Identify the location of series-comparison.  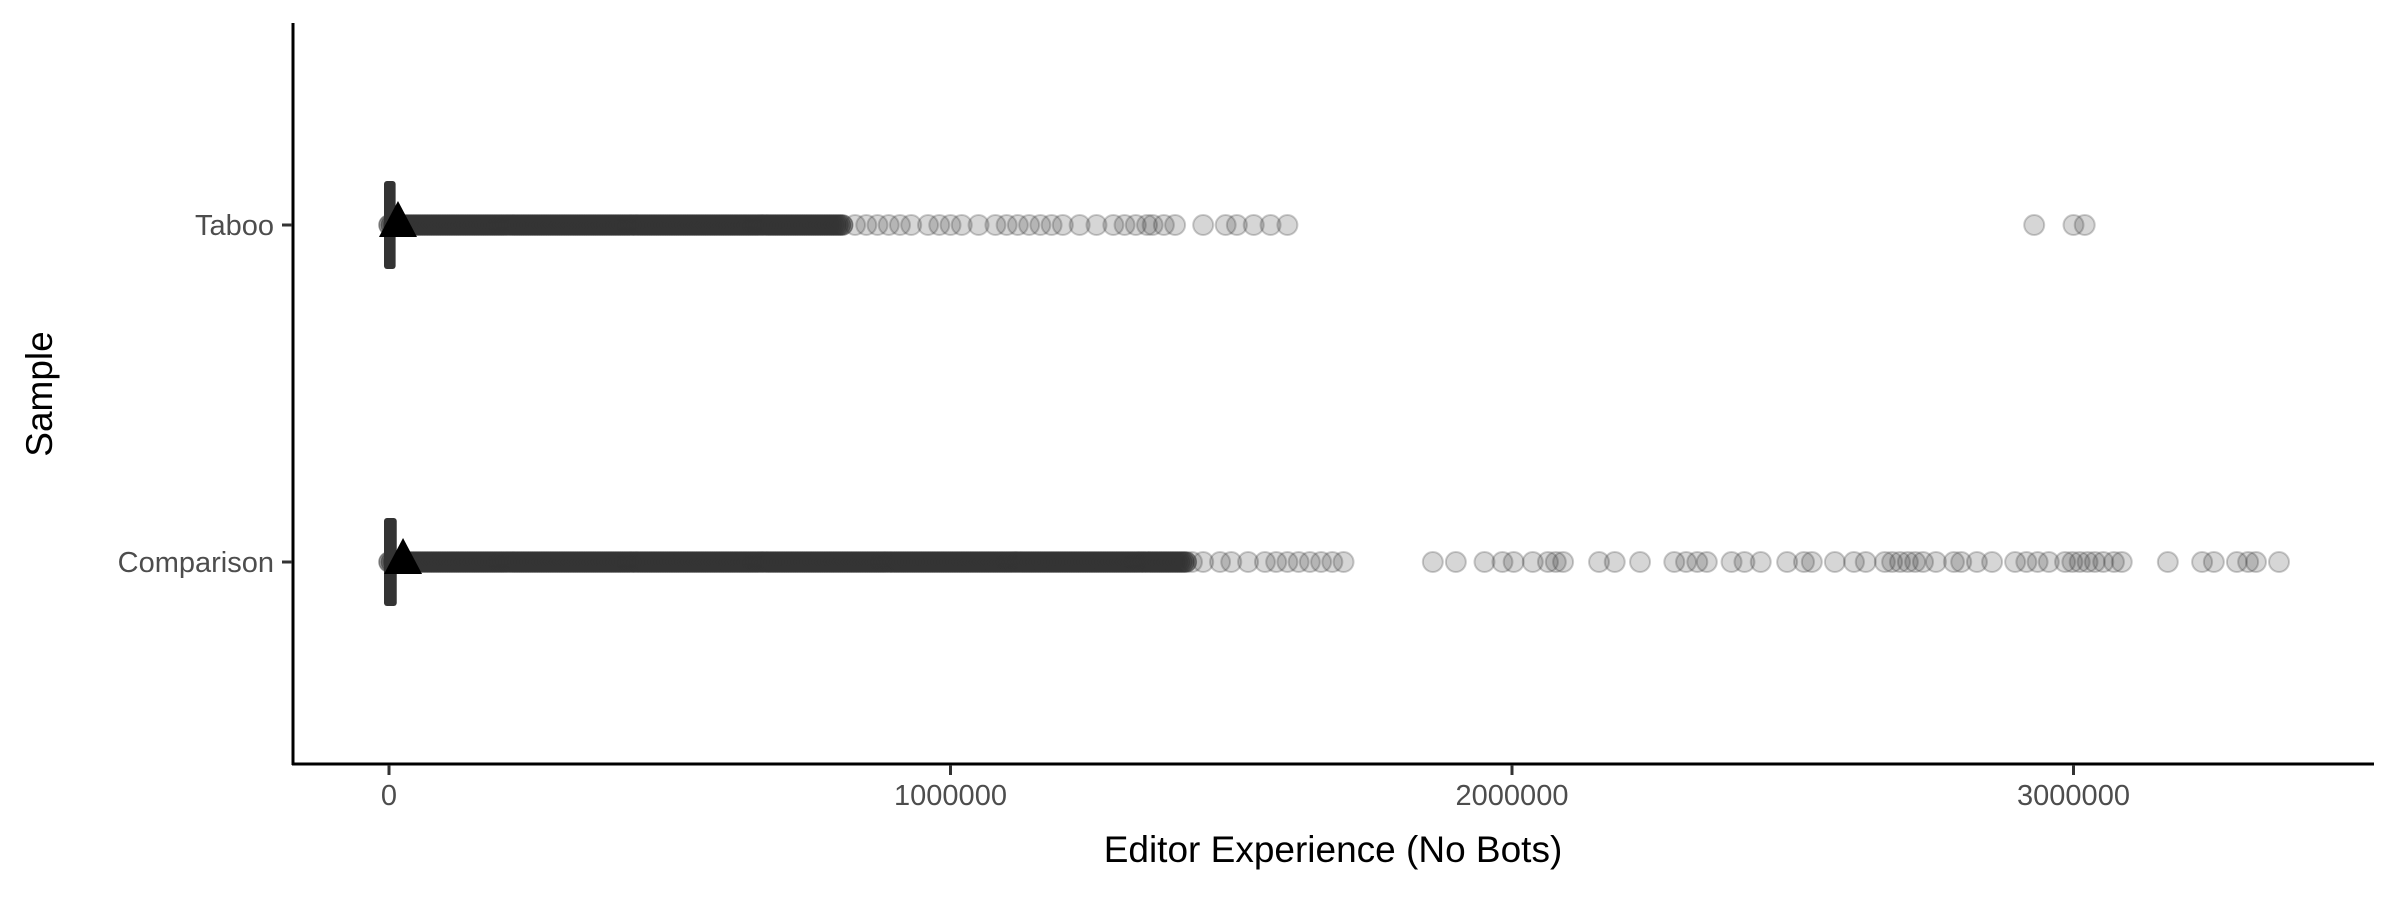
(1334, 562).